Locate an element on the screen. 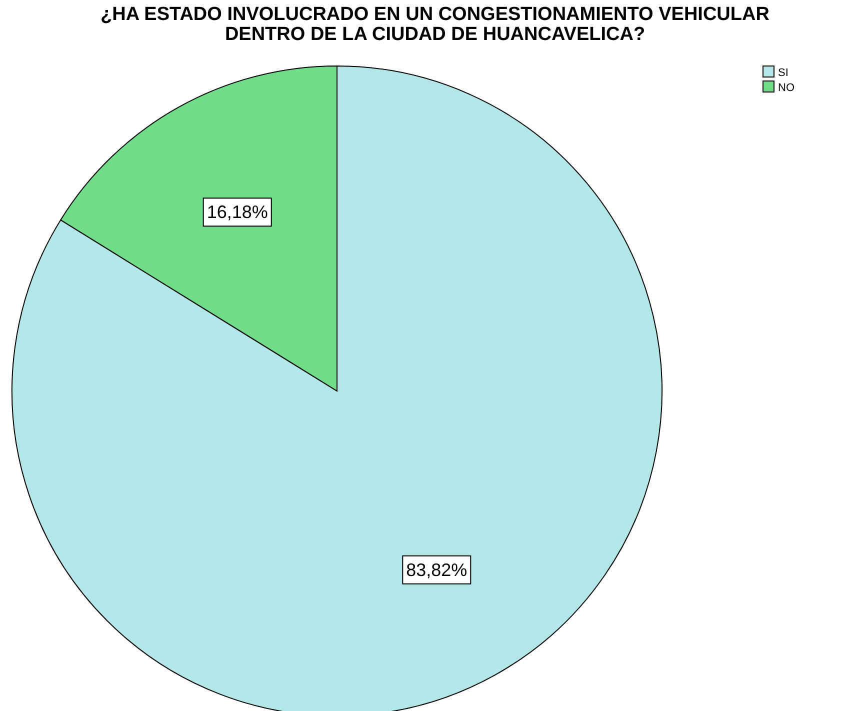 Image resolution: width=865 pixels, height=711 pixels. legend-label: SI is located at coordinates (783, 73).